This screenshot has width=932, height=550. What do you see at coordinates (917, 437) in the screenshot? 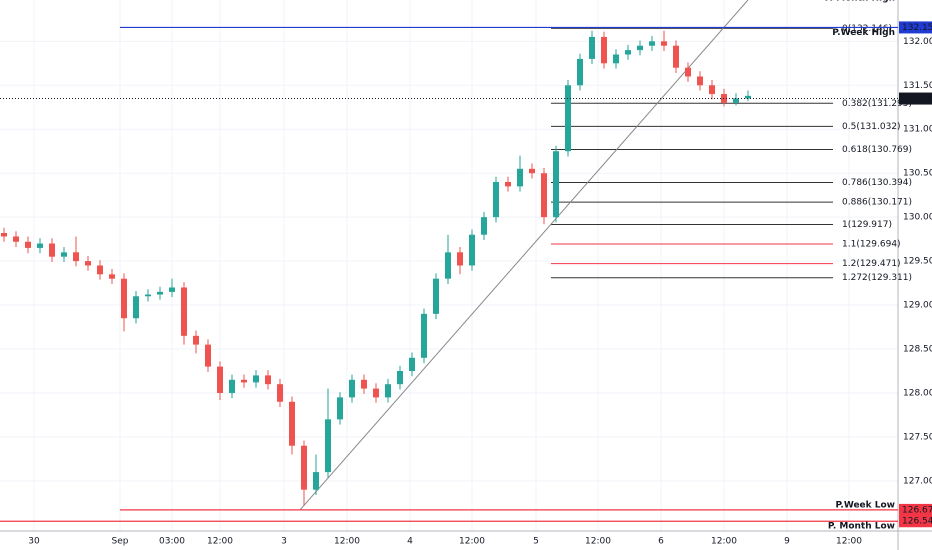
I see `y-tick-label: 127.500` at bounding box center [917, 437].